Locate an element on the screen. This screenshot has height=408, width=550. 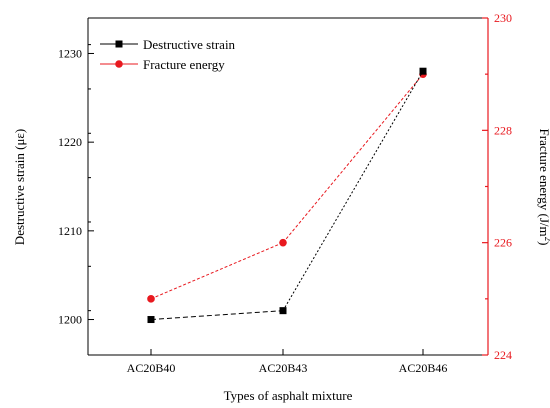
left-axis-ticks: 1200 1210 1220 1230 is located at coordinates (76, 200).